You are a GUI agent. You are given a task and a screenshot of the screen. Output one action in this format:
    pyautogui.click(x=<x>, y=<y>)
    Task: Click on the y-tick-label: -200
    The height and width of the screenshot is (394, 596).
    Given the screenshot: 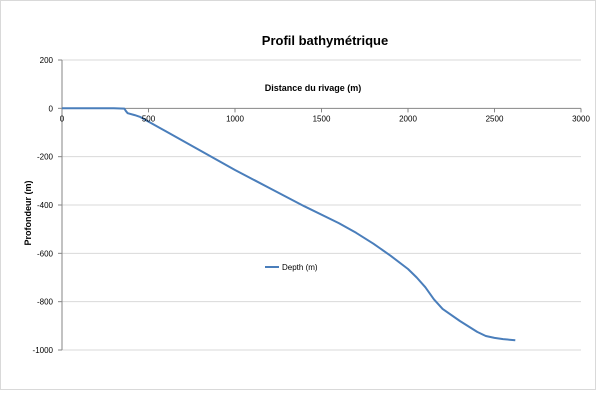 What is the action you would take?
    pyautogui.click(x=45, y=157)
    